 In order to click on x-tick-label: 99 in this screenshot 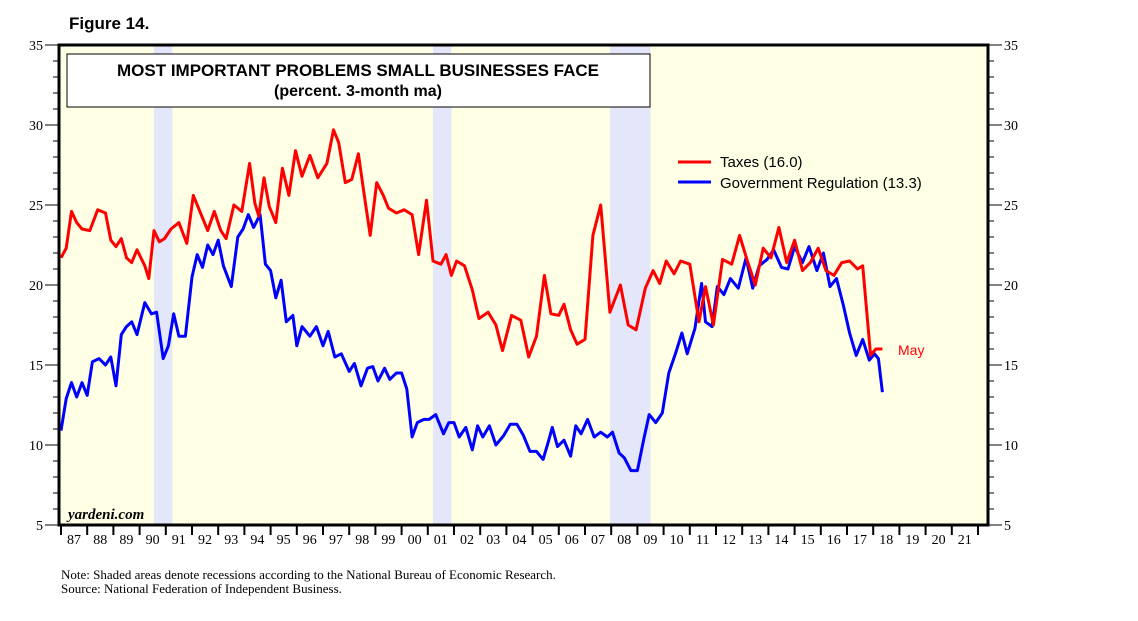, I will do `click(388, 540)`.